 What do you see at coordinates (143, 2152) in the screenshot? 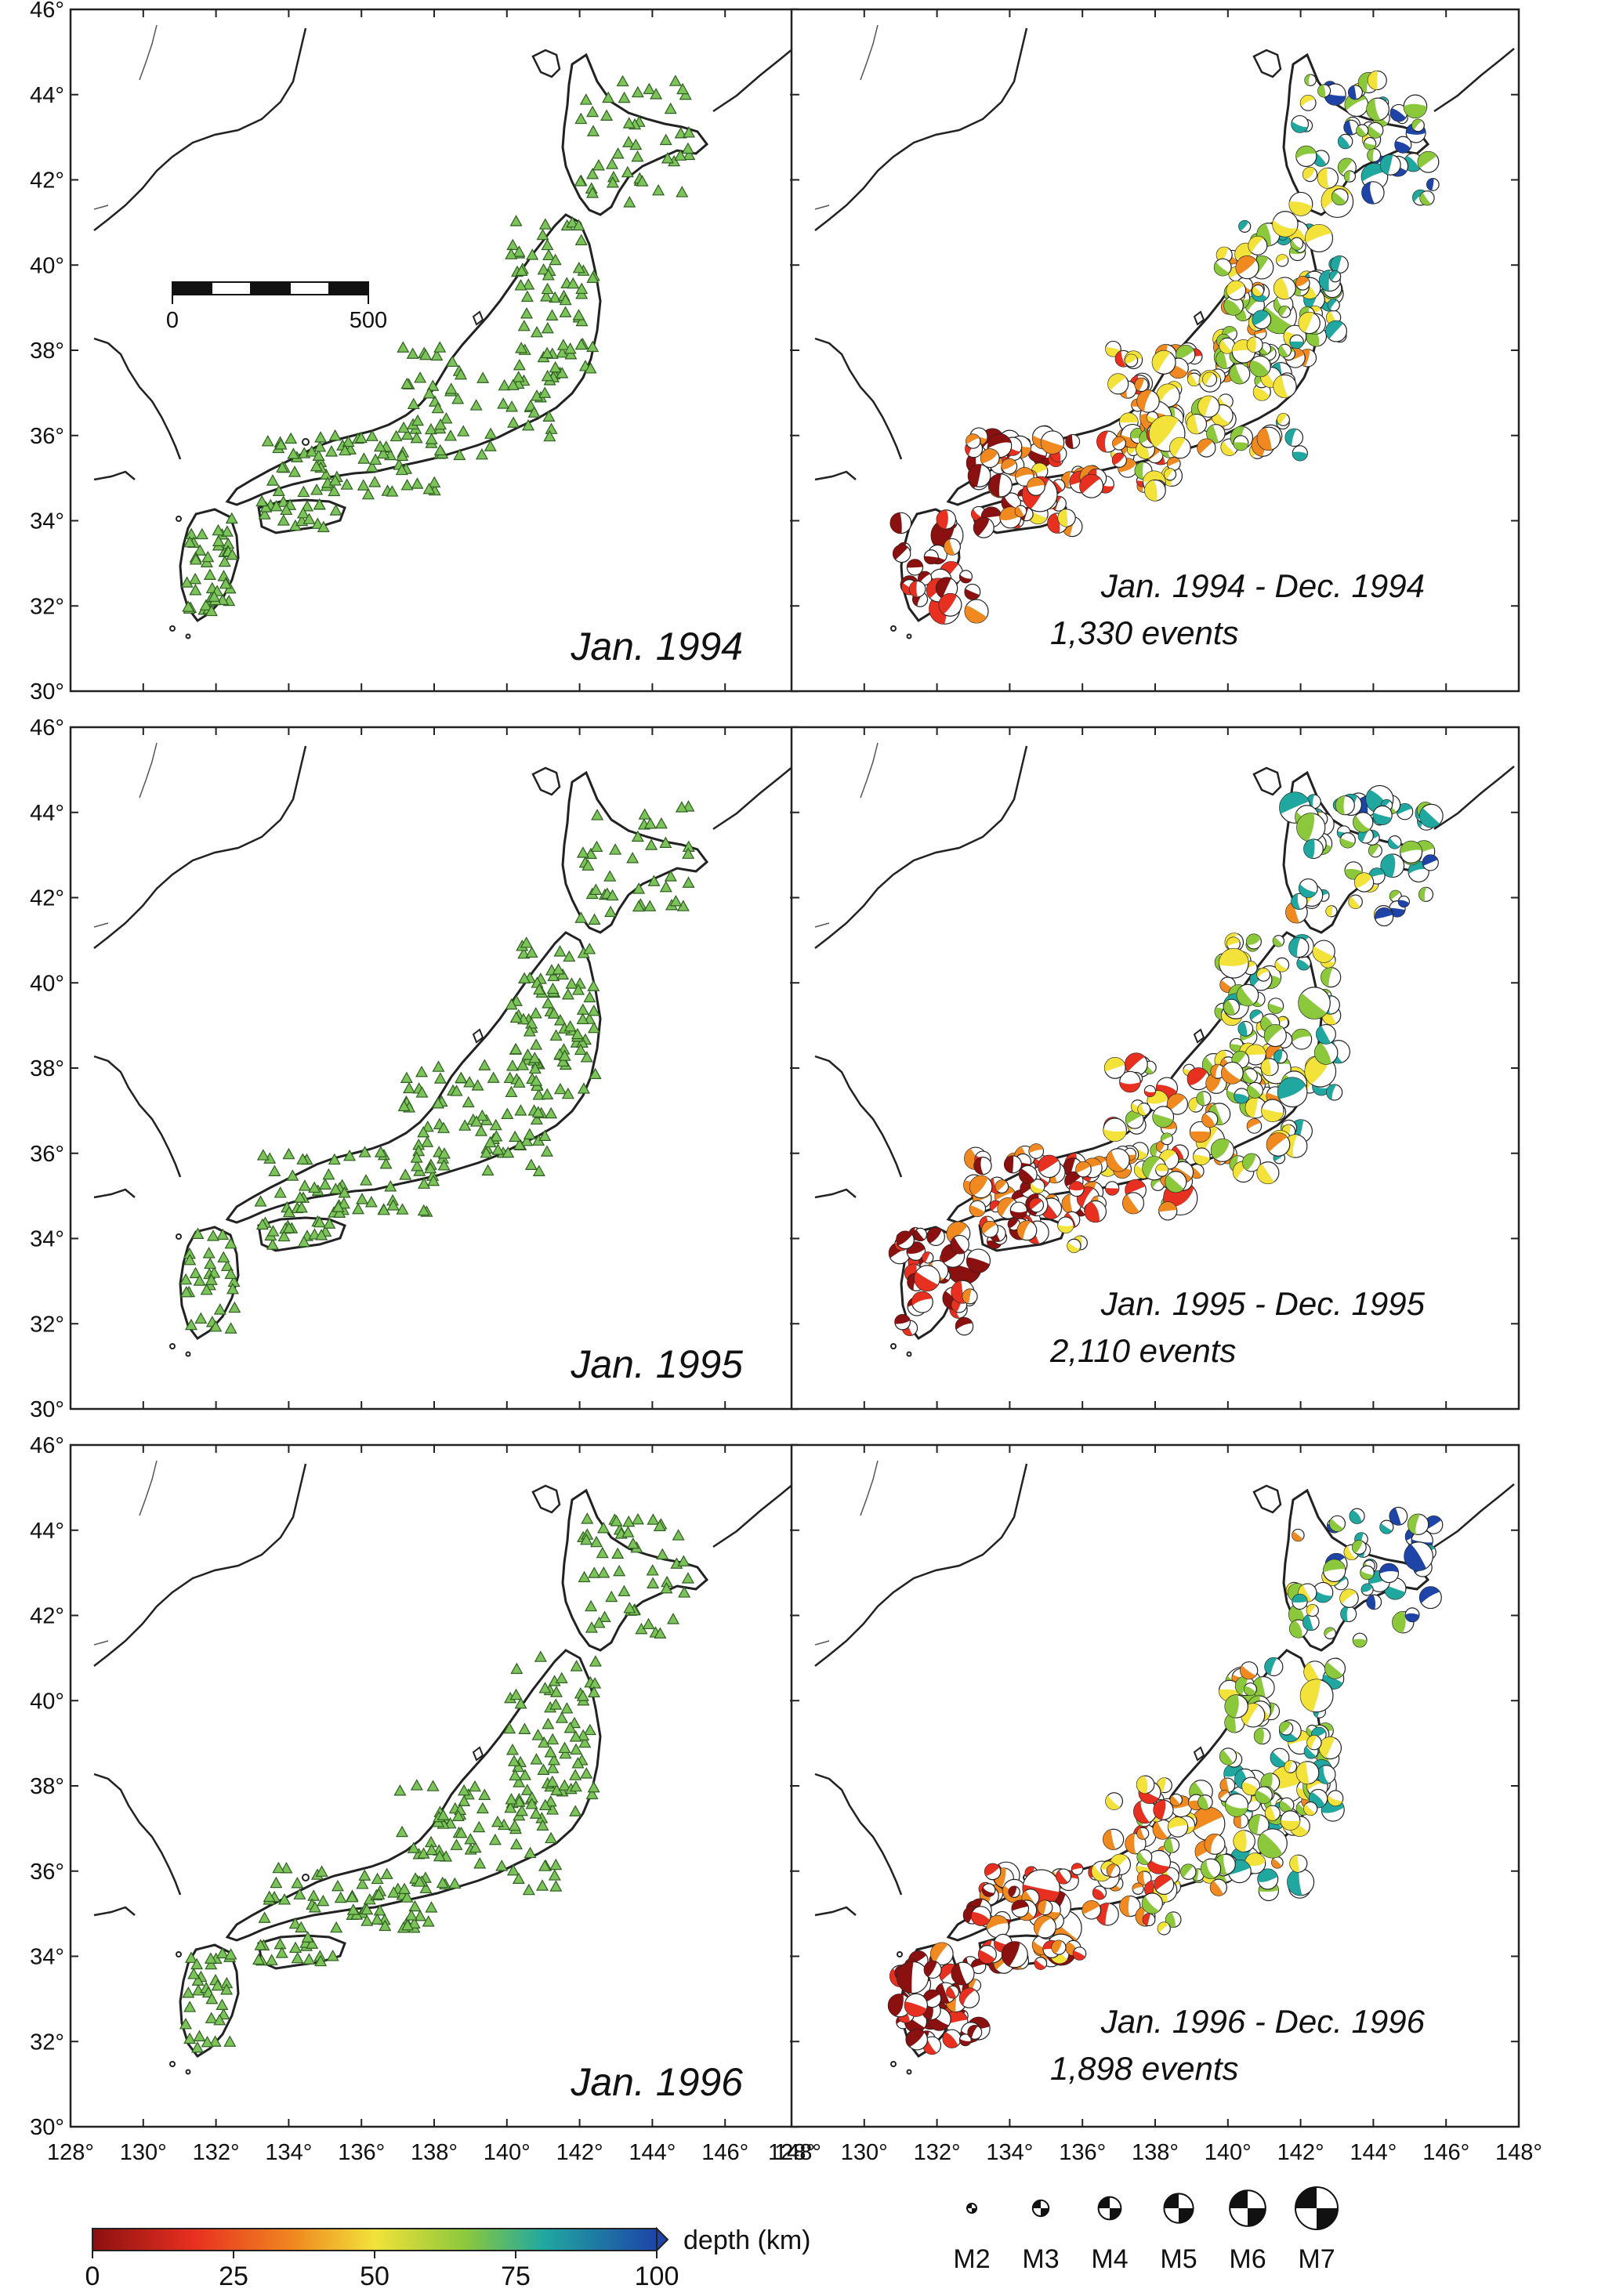
I see `lon-tick-label: 130°` at bounding box center [143, 2152].